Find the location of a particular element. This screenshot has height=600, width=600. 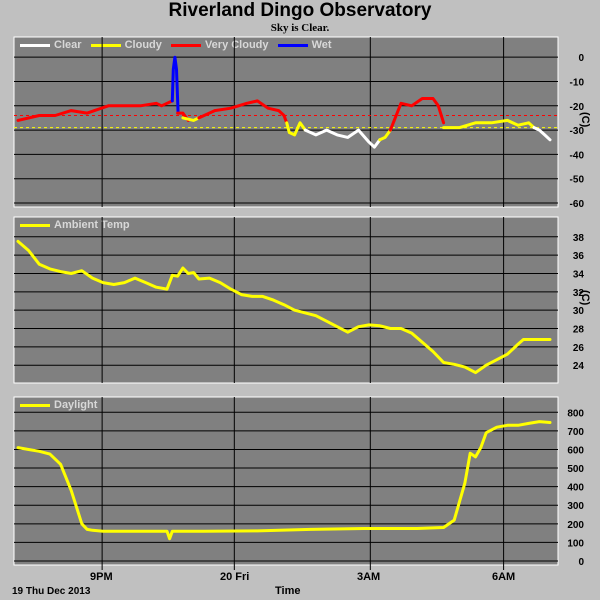

legend-very-cloudy: Very Cloudy is located at coordinates (219, 45).